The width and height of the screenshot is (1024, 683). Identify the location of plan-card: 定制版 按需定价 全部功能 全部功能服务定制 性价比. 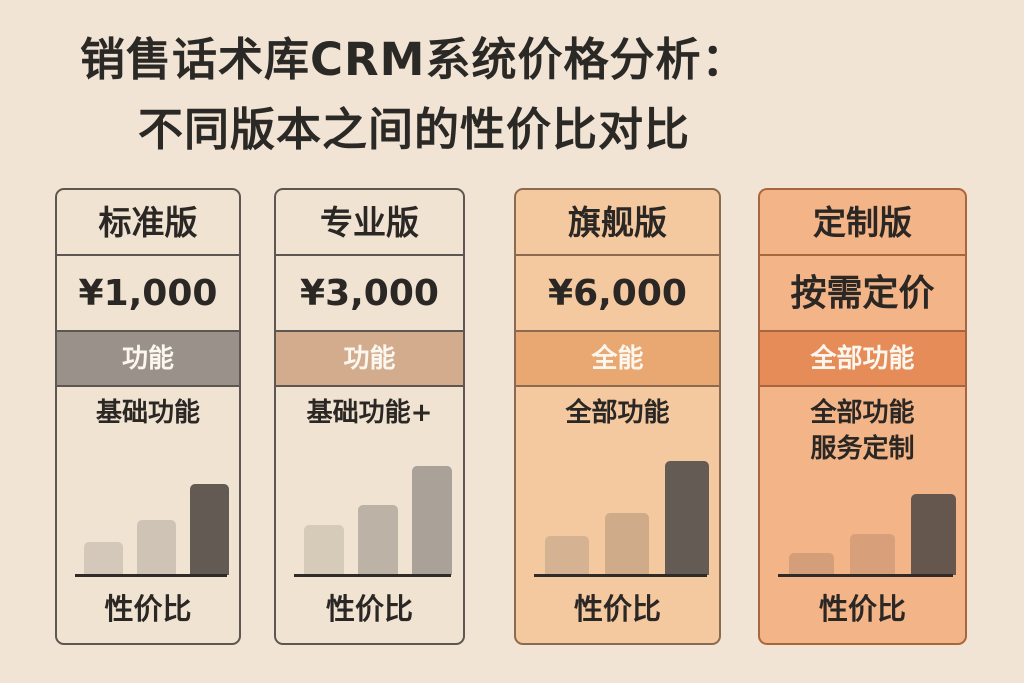
(862, 416).